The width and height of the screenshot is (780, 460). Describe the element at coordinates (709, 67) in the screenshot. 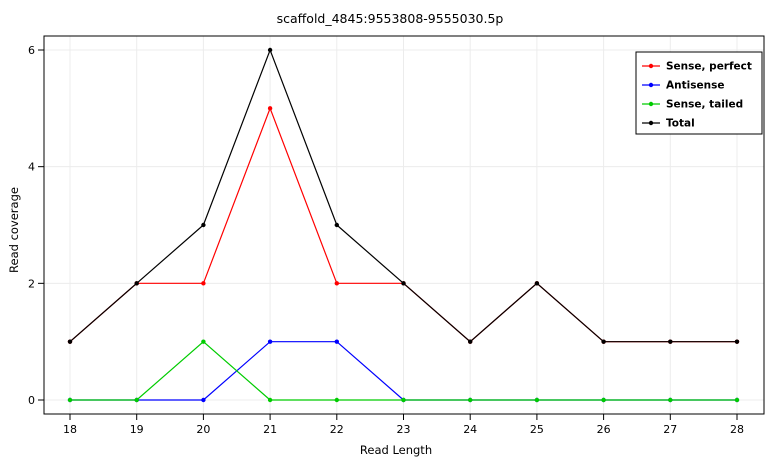

I see `legend-label-sense-perfect: Sense, perfect` at that location.